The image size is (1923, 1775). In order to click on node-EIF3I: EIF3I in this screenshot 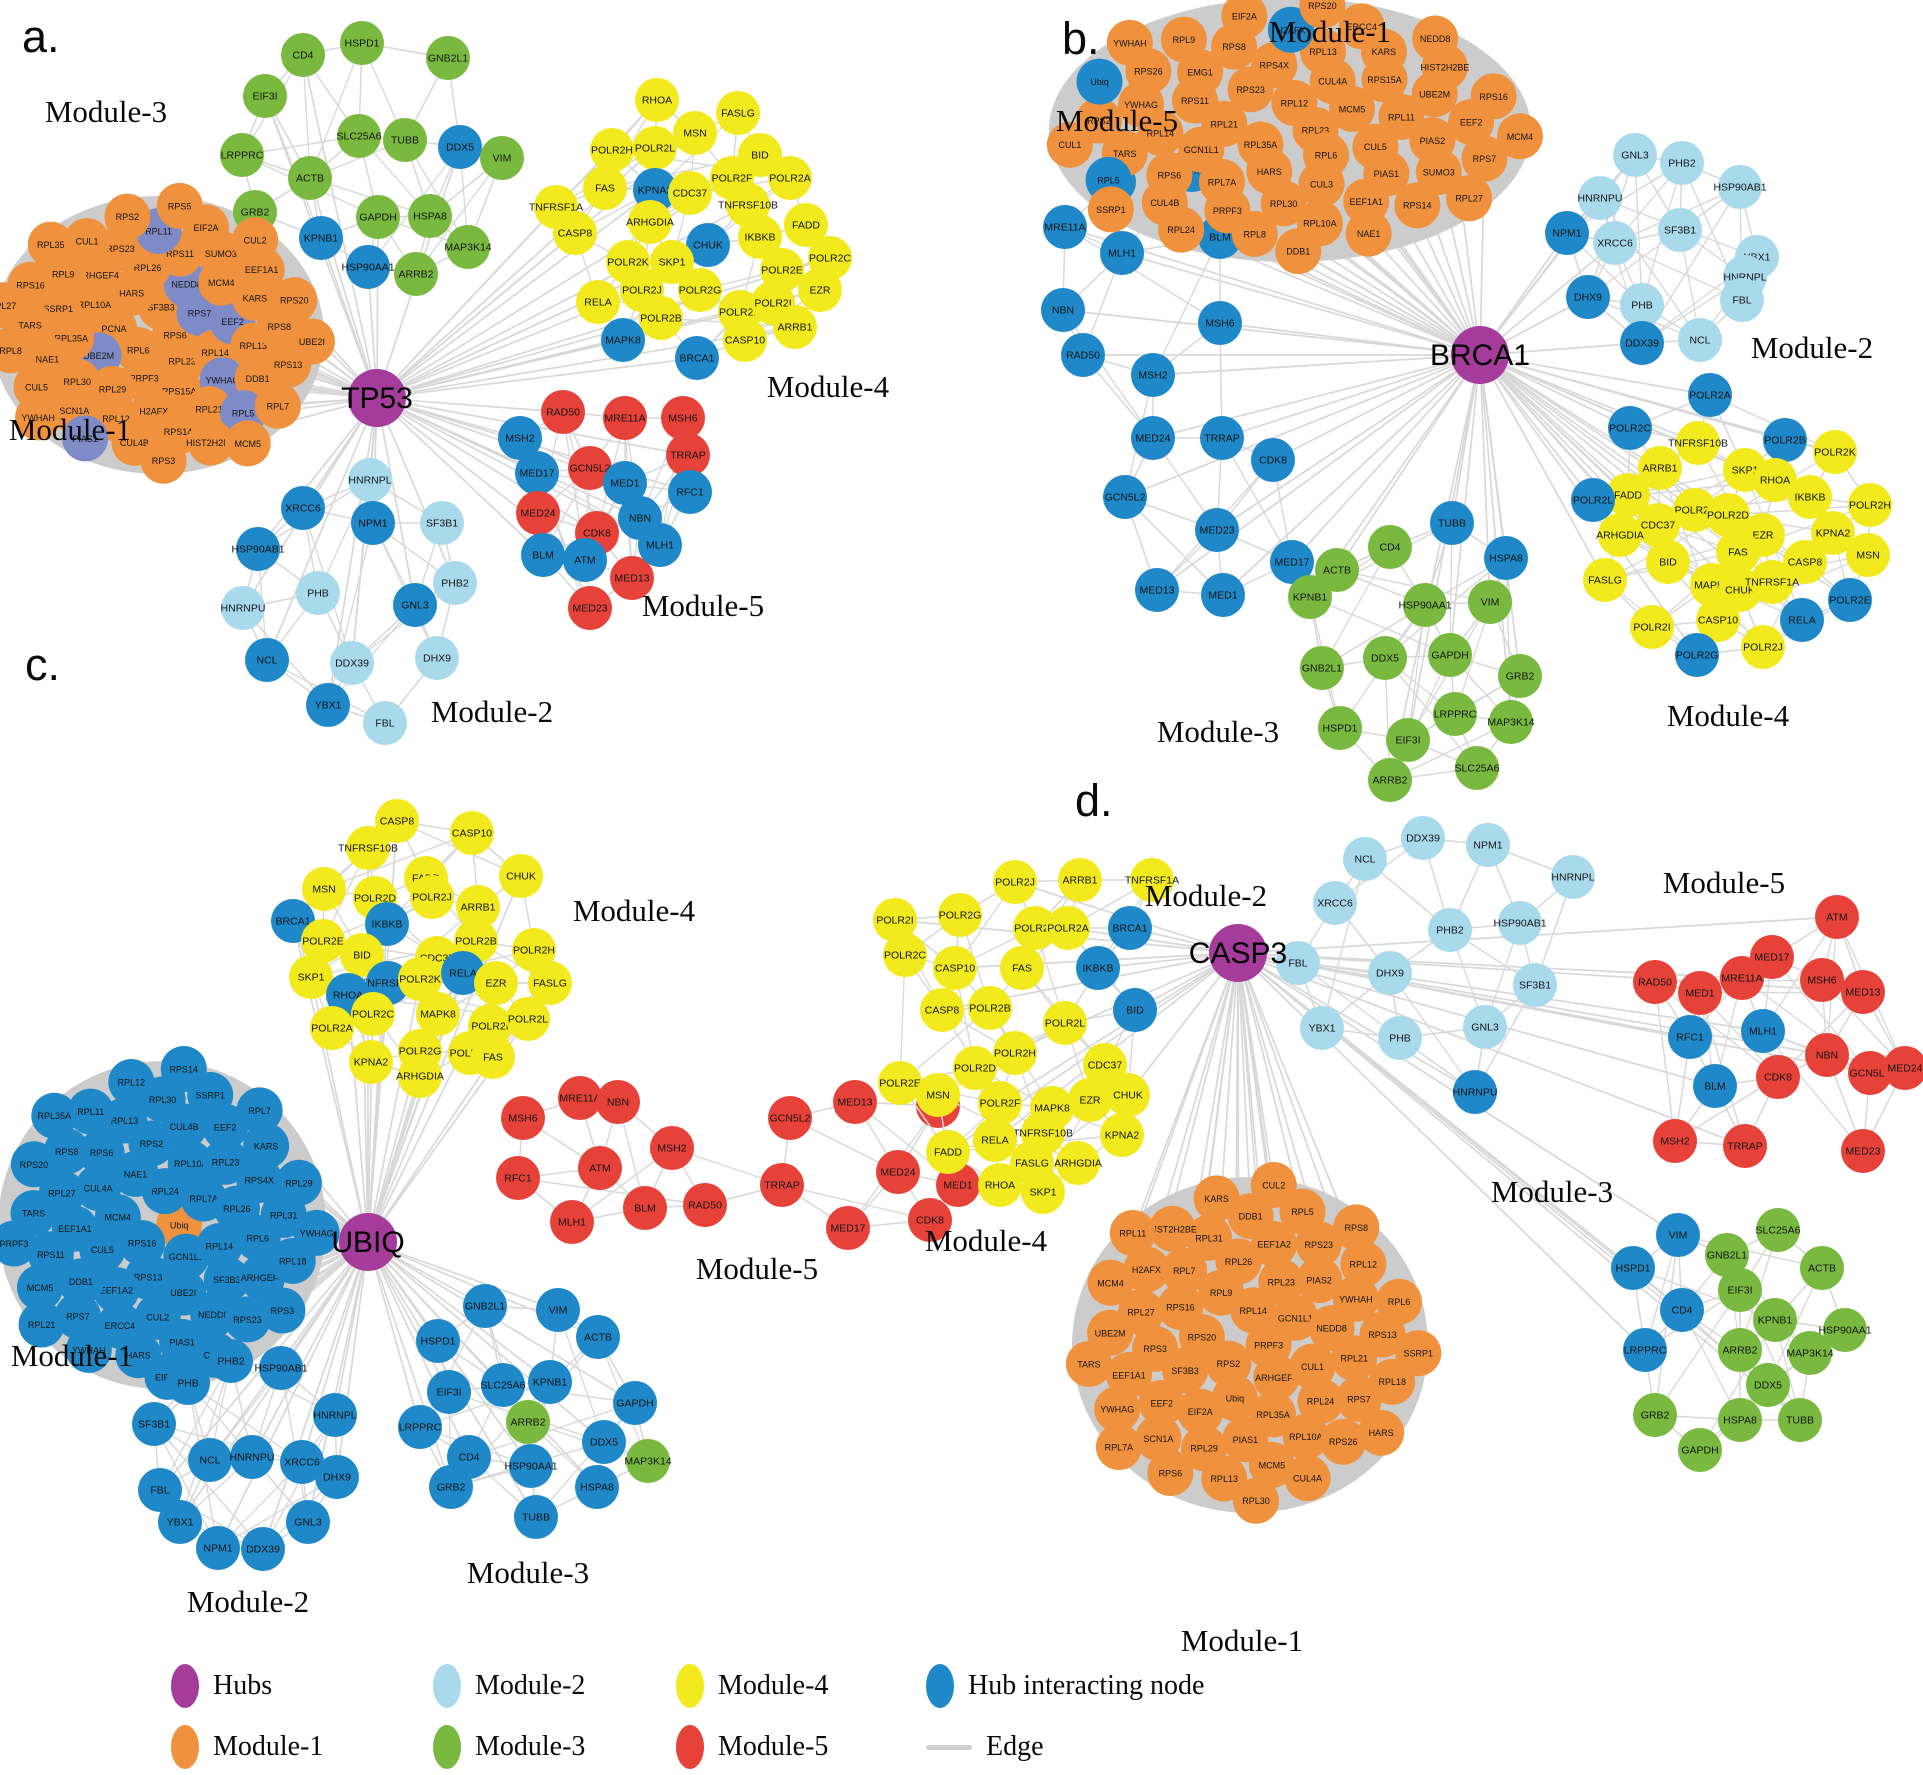, I will do `click(1408, 740)`.